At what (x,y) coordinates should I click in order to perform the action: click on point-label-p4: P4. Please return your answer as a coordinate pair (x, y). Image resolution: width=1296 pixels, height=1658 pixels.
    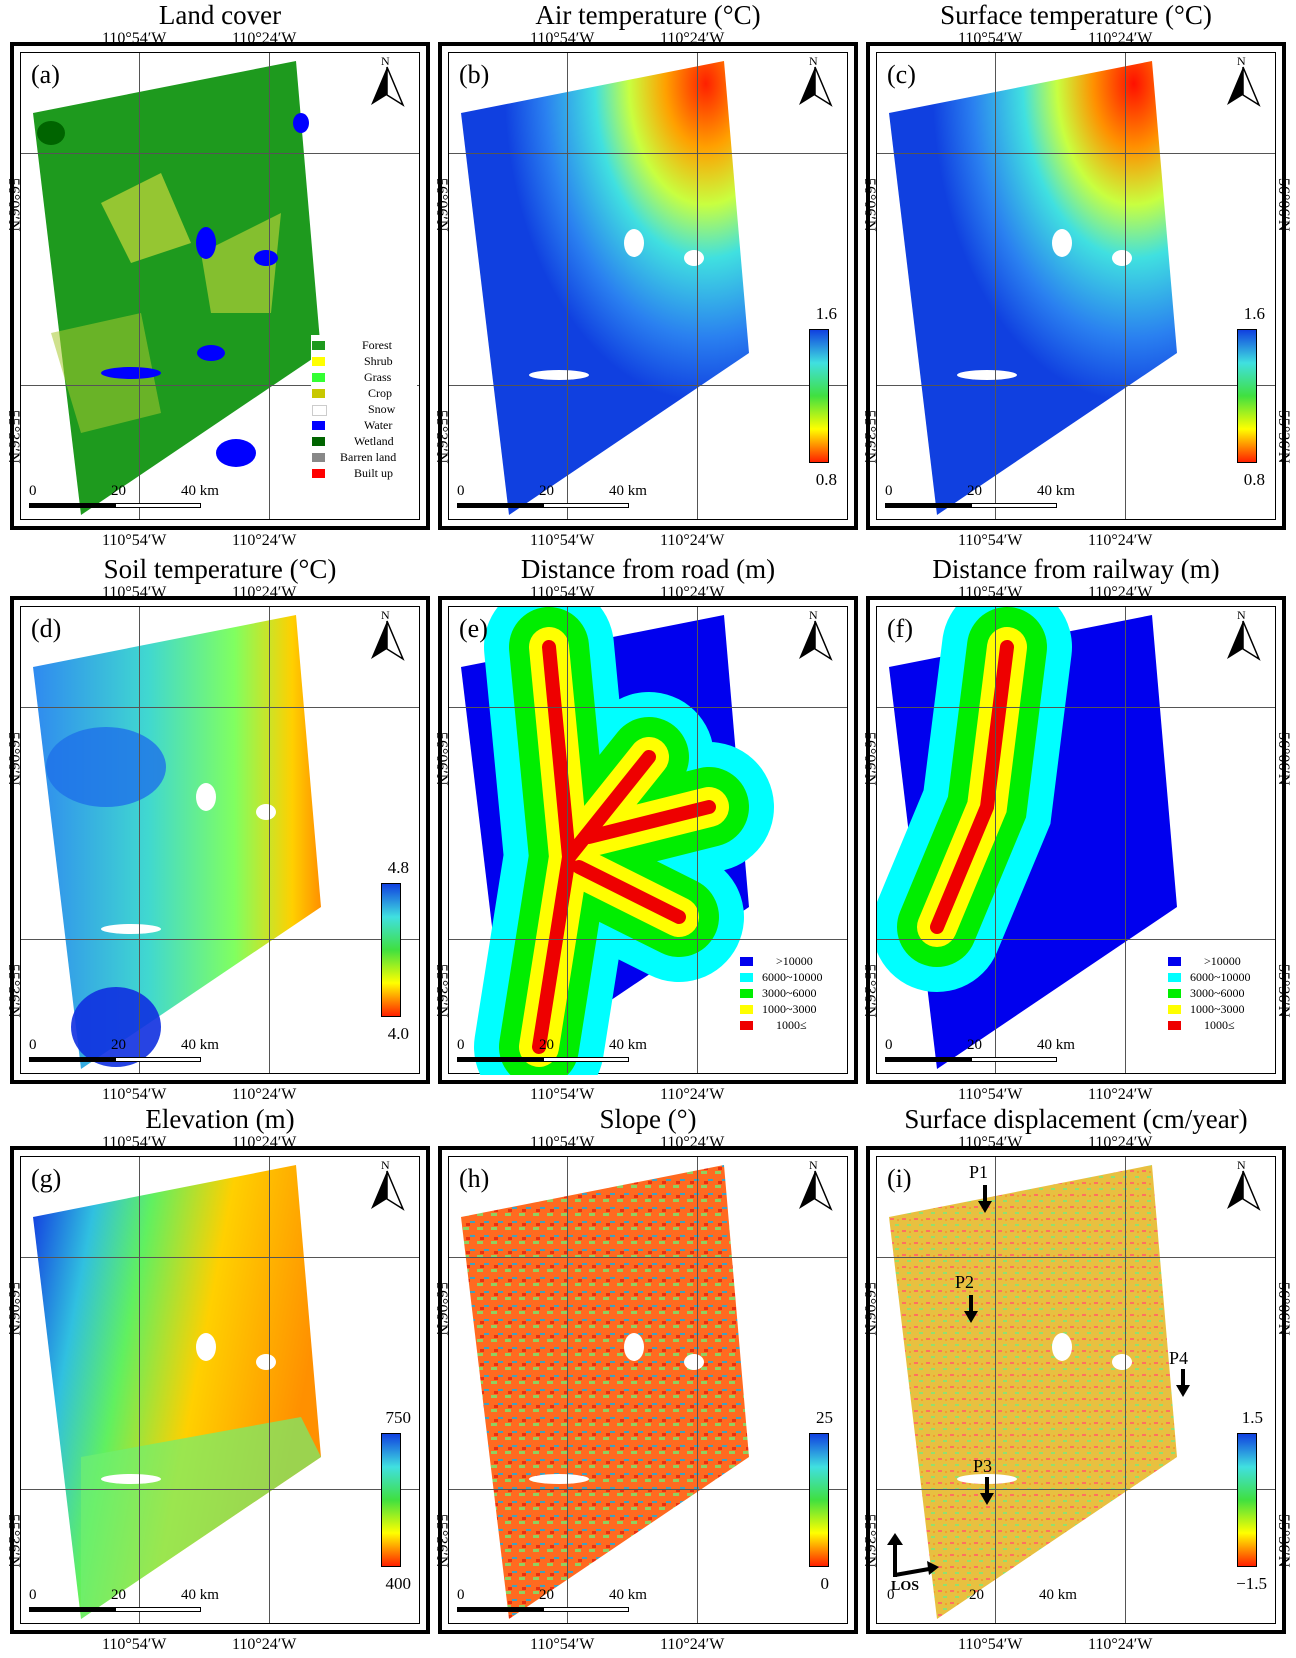
    Looking at the image, I should click on (1179, 1358).